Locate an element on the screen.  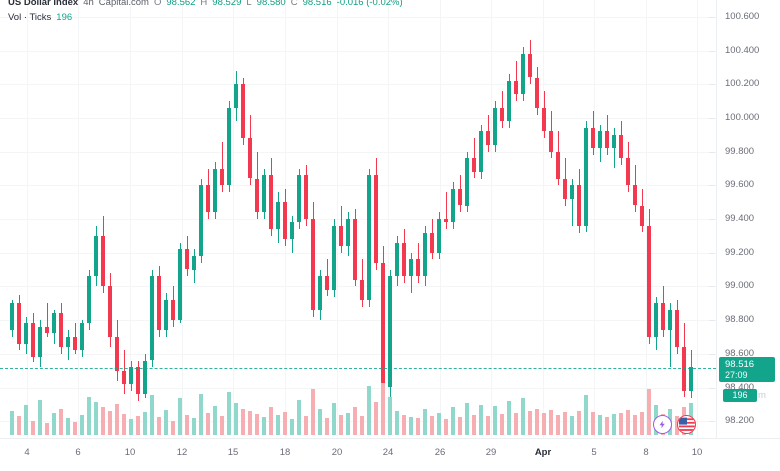
price-axis-tick: 99.800 is located at coordinates (740, 151).